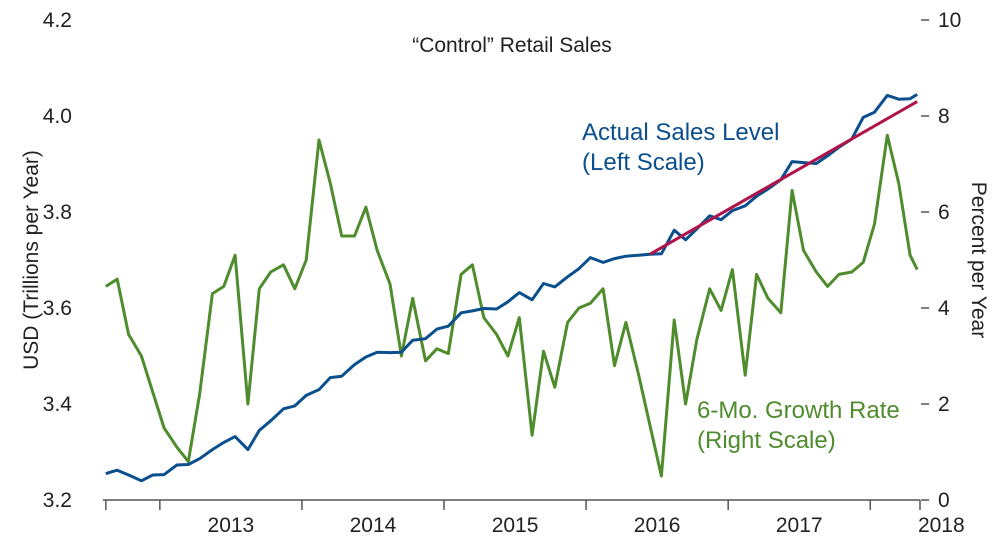 The height and width of the screenshot is (544, 1000). What do you see at coordinates (944, 212) in the screenshot?
I see `right-tick-label-3: 6` at bounding box center [944, 212].